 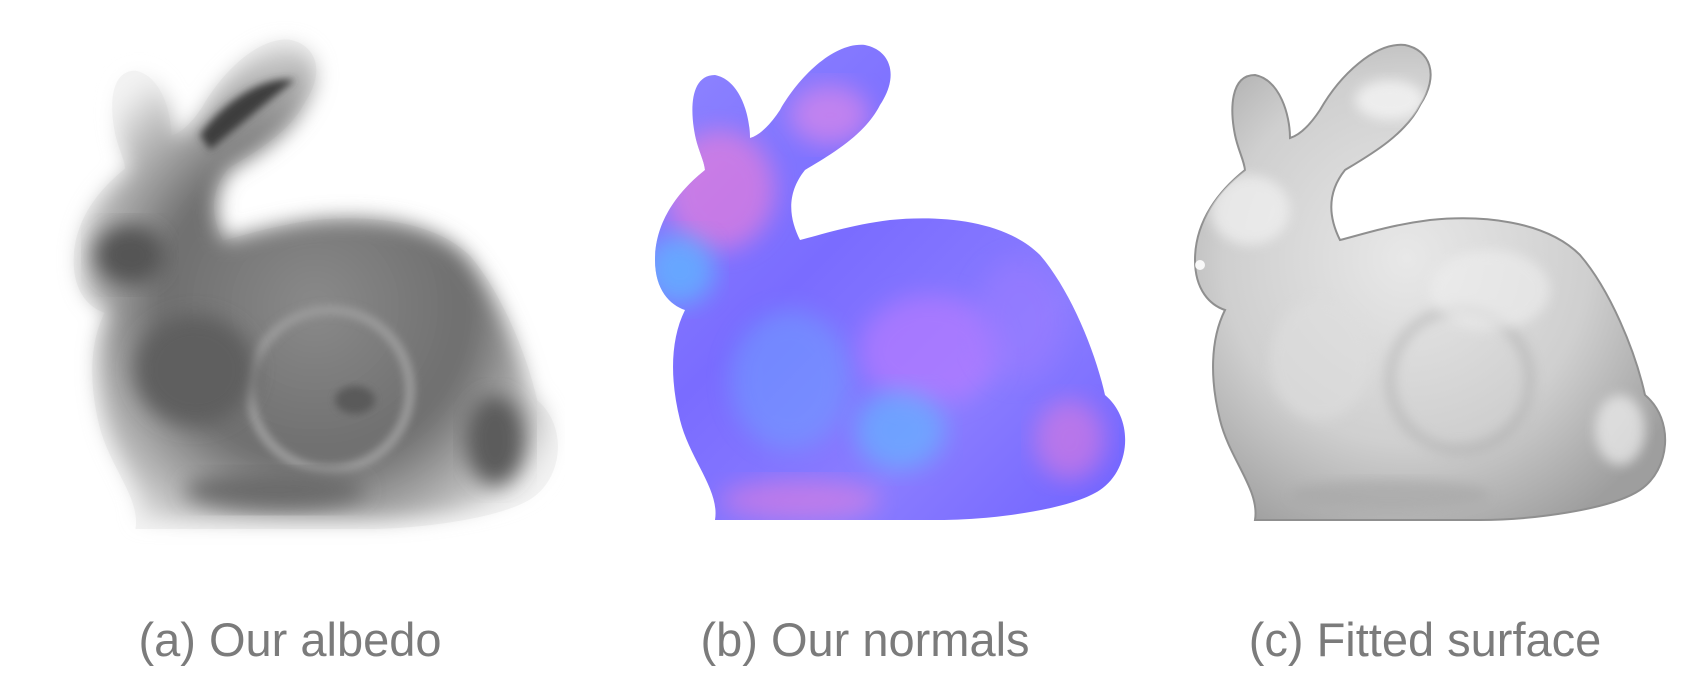 What do you see at coordinates (290, 639) in the screenshot?
I see `caption-albedo: (a) Our albedo` at bounding box center [290, 639].